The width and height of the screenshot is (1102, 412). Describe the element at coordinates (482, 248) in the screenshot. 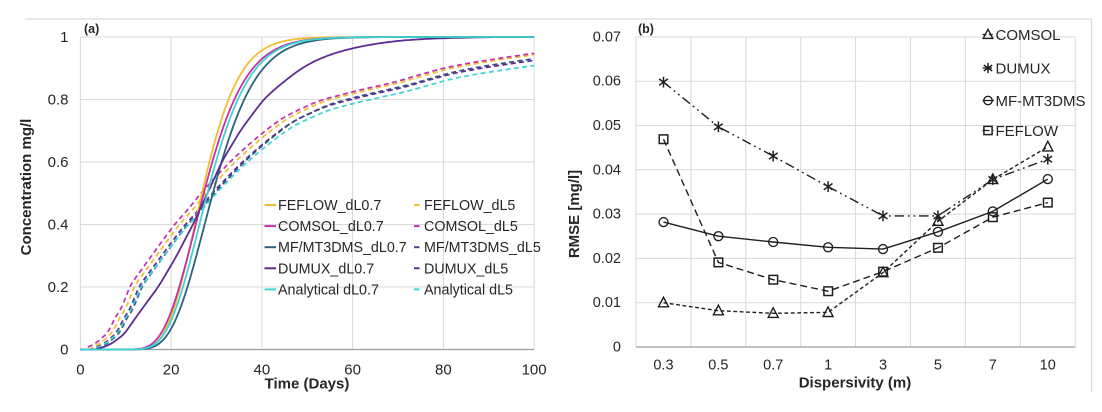

I see `svg-text: MF/MT3DMS_dL5` at that location.